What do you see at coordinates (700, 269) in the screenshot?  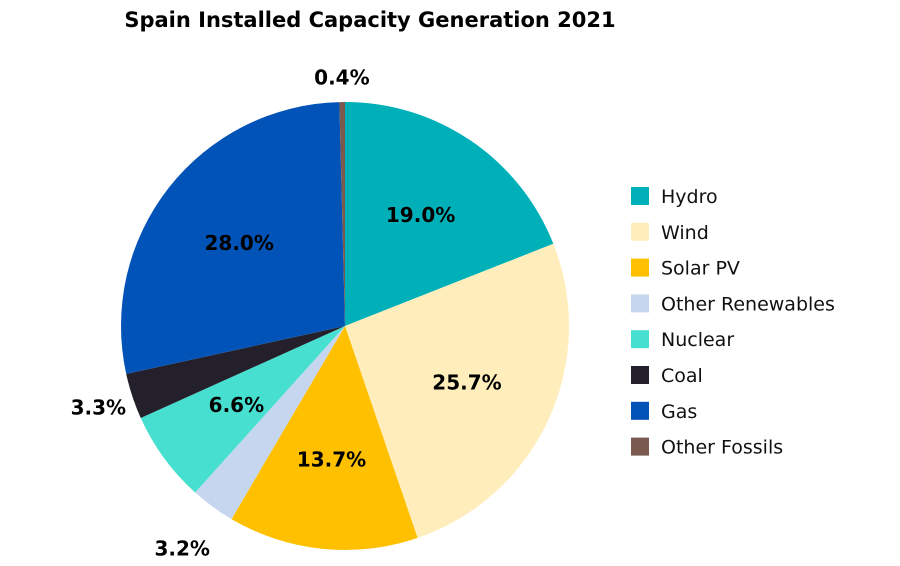 I see `legend-label-solar-pv: Solar PV` at bounding box center [700, 269].